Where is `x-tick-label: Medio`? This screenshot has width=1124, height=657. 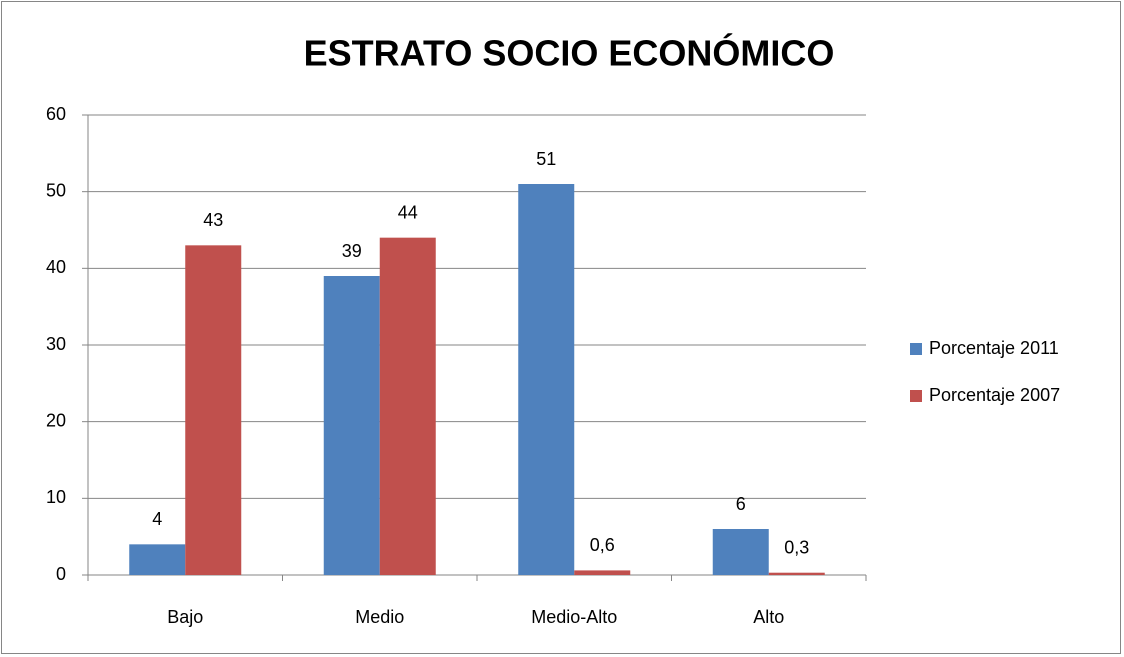 x-tick-label: Medio is located at coordinates (379, 617).